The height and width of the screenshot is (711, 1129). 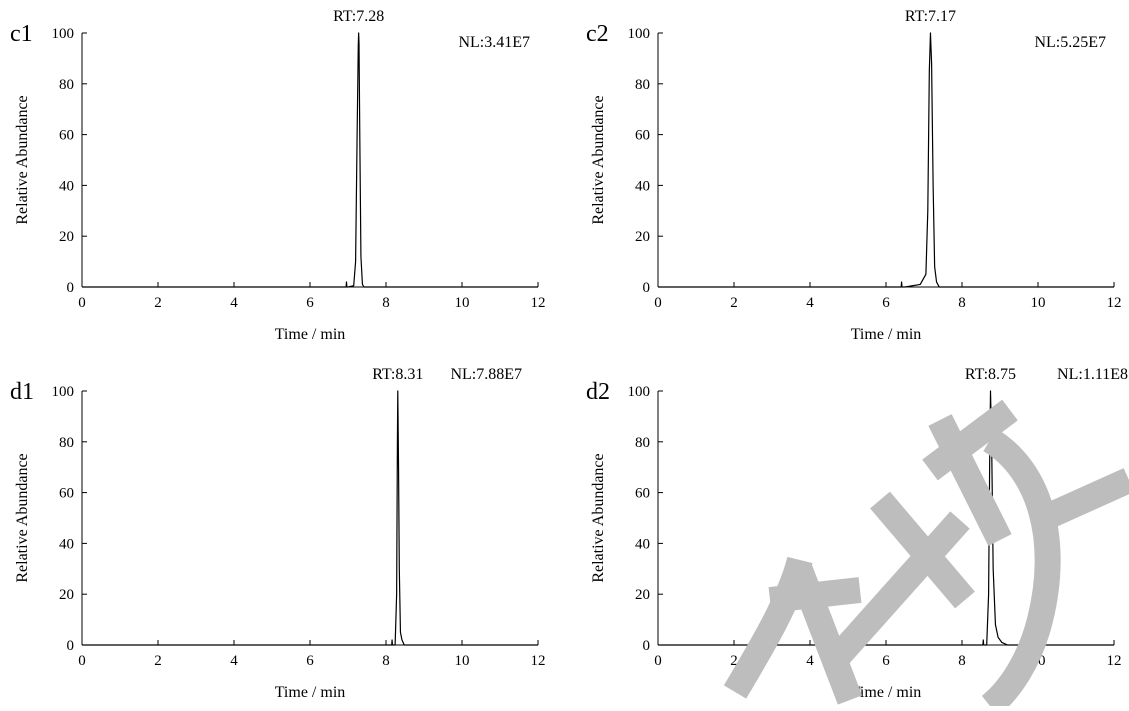 I want to click on rt-annotation: RT:8.31, so click(x=397, y=374).